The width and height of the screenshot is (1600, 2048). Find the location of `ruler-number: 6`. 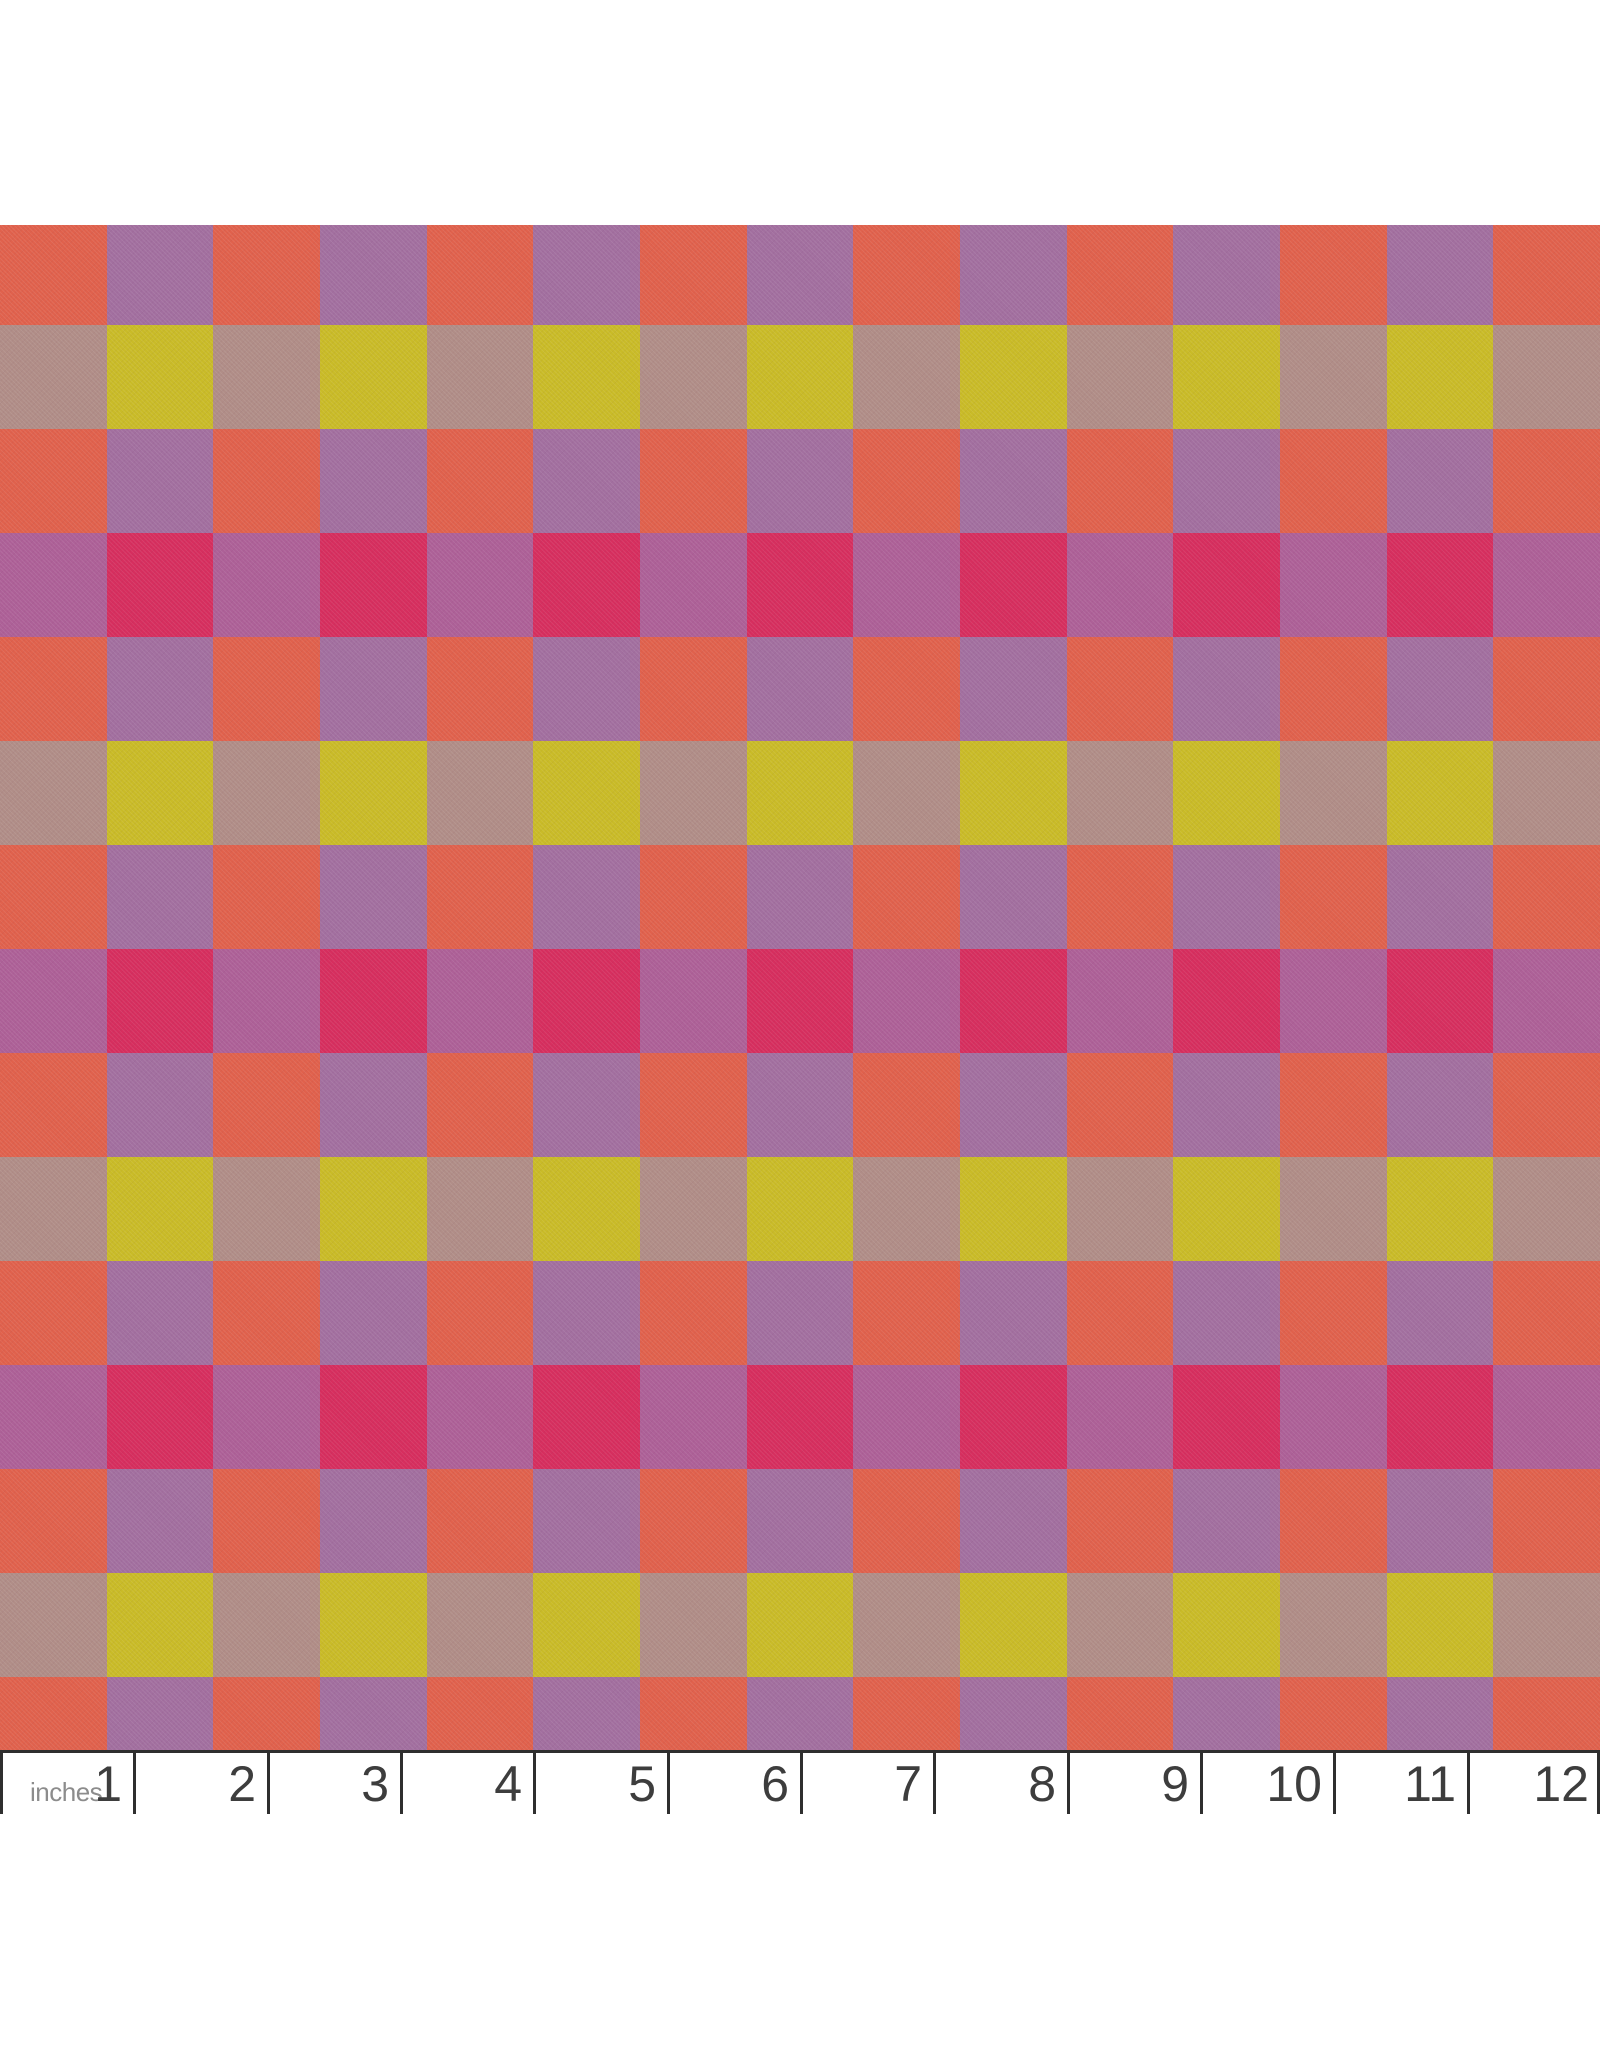

ruler-number: 6 is located at coordinates (775, 1784).